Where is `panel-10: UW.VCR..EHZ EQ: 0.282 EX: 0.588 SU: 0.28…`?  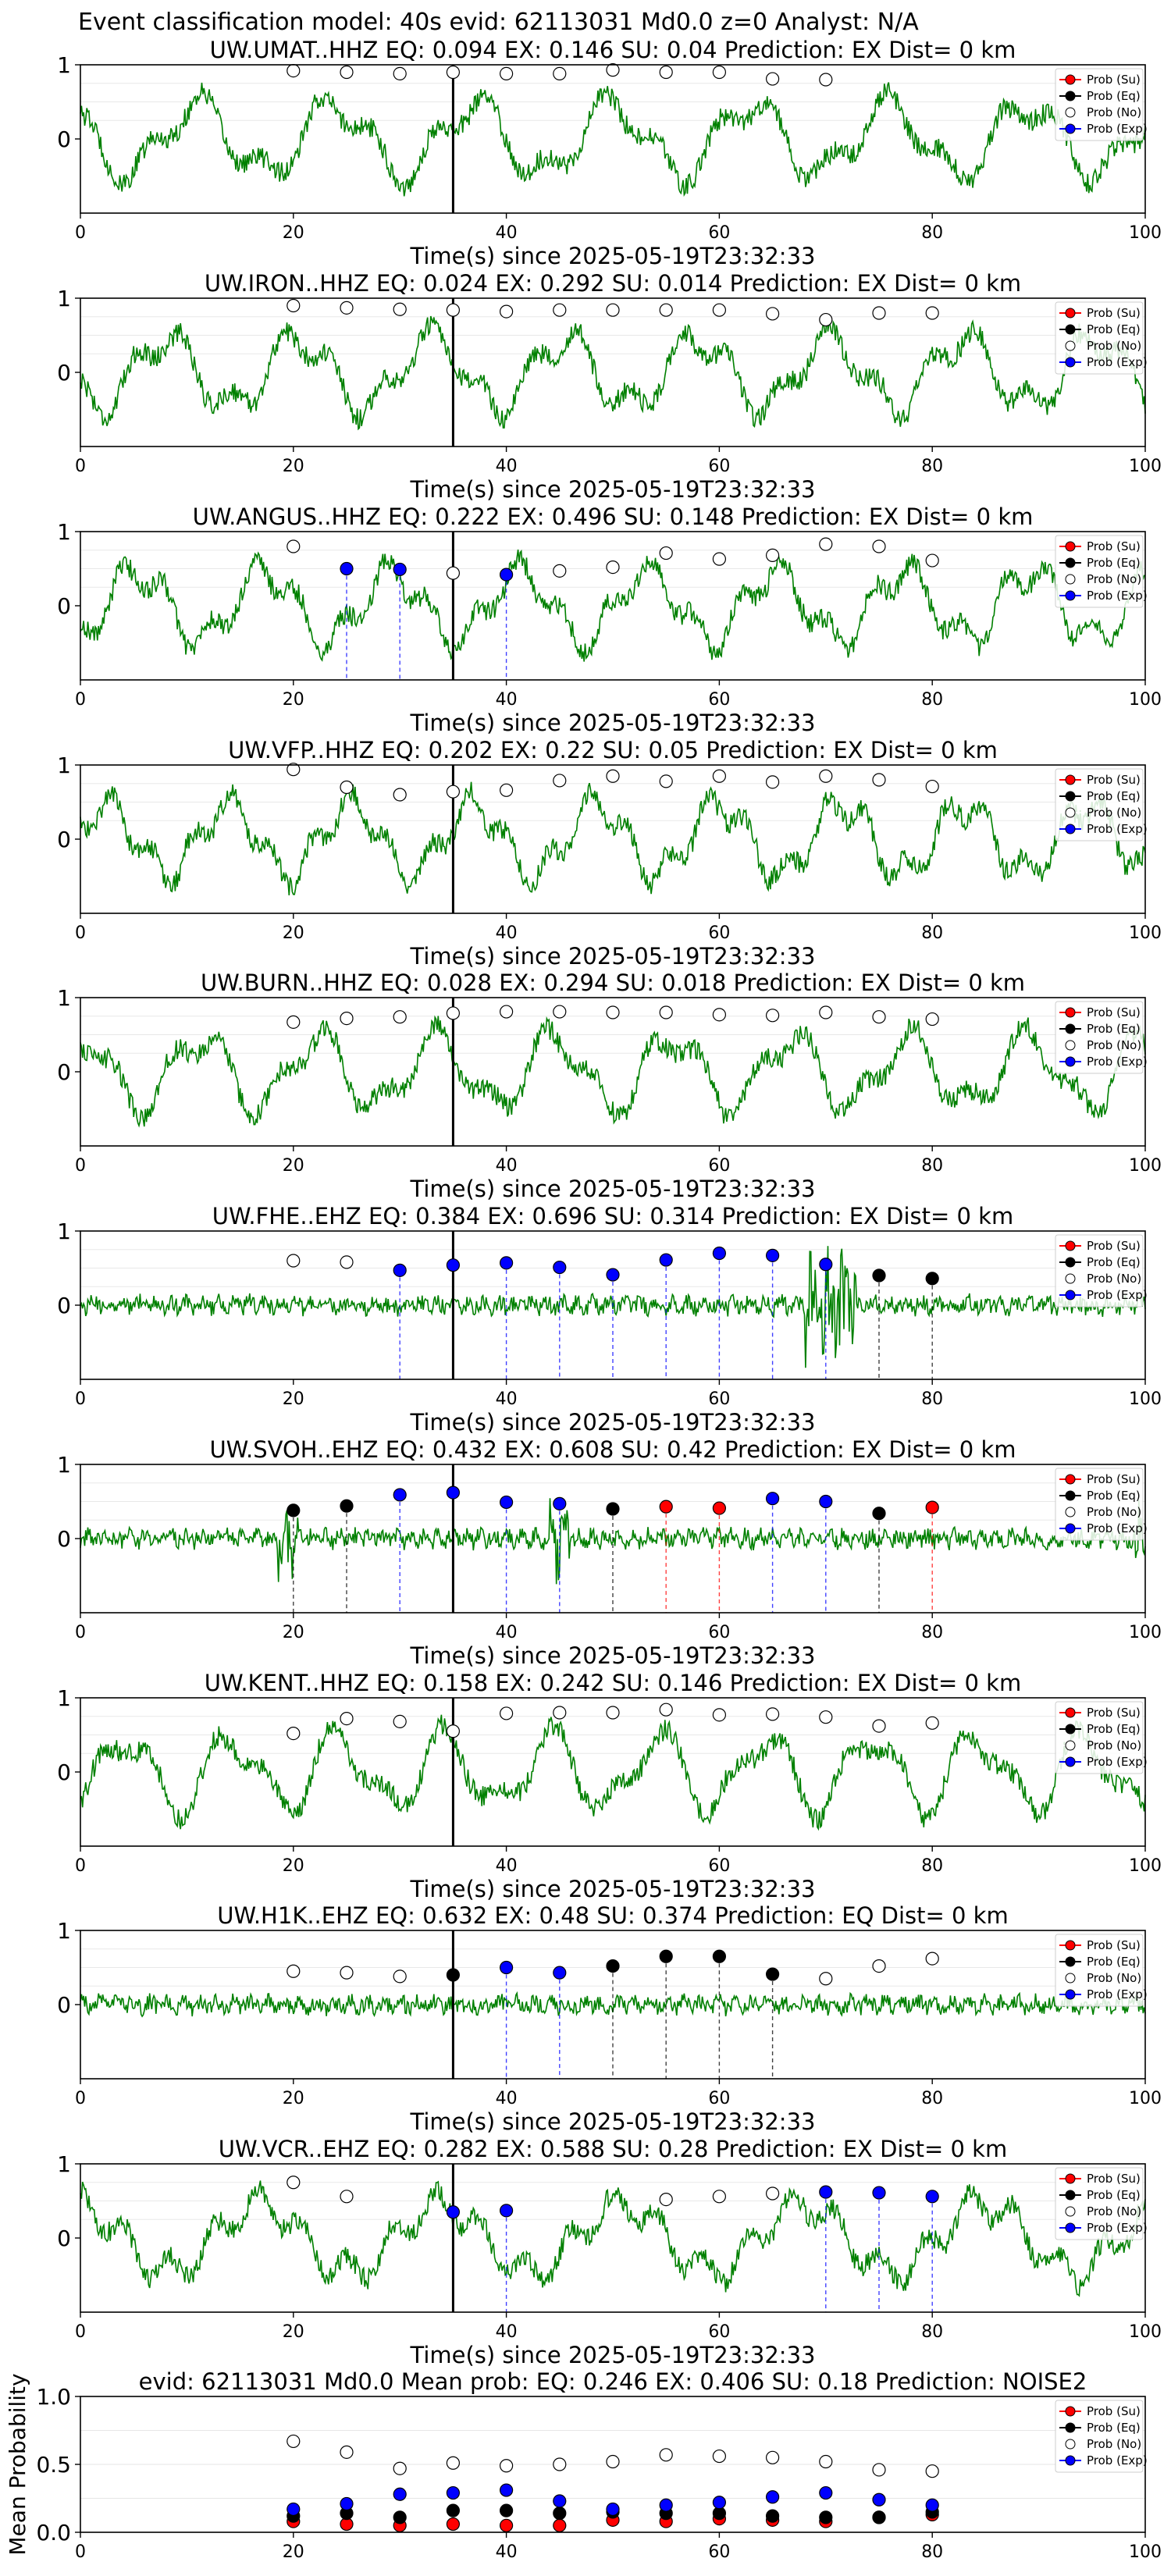 panel-10: UW.VCR..EHZ EQ: 0.282 EX: 0.588 SU: 0.28… is located at coordinates (609, 2252).